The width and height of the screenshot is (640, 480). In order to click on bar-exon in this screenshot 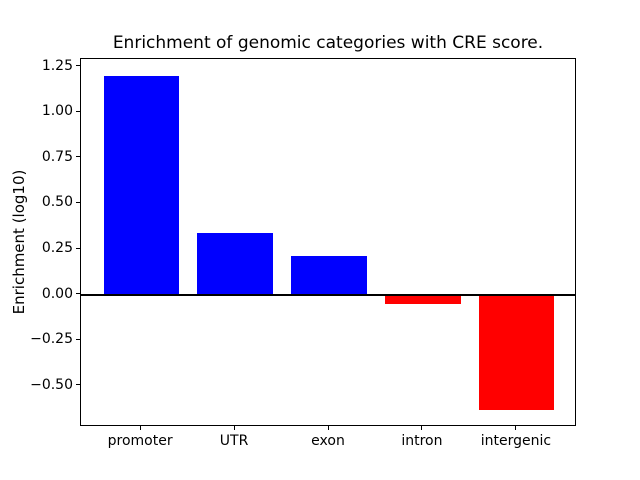, I will do `click(329, 275)`.